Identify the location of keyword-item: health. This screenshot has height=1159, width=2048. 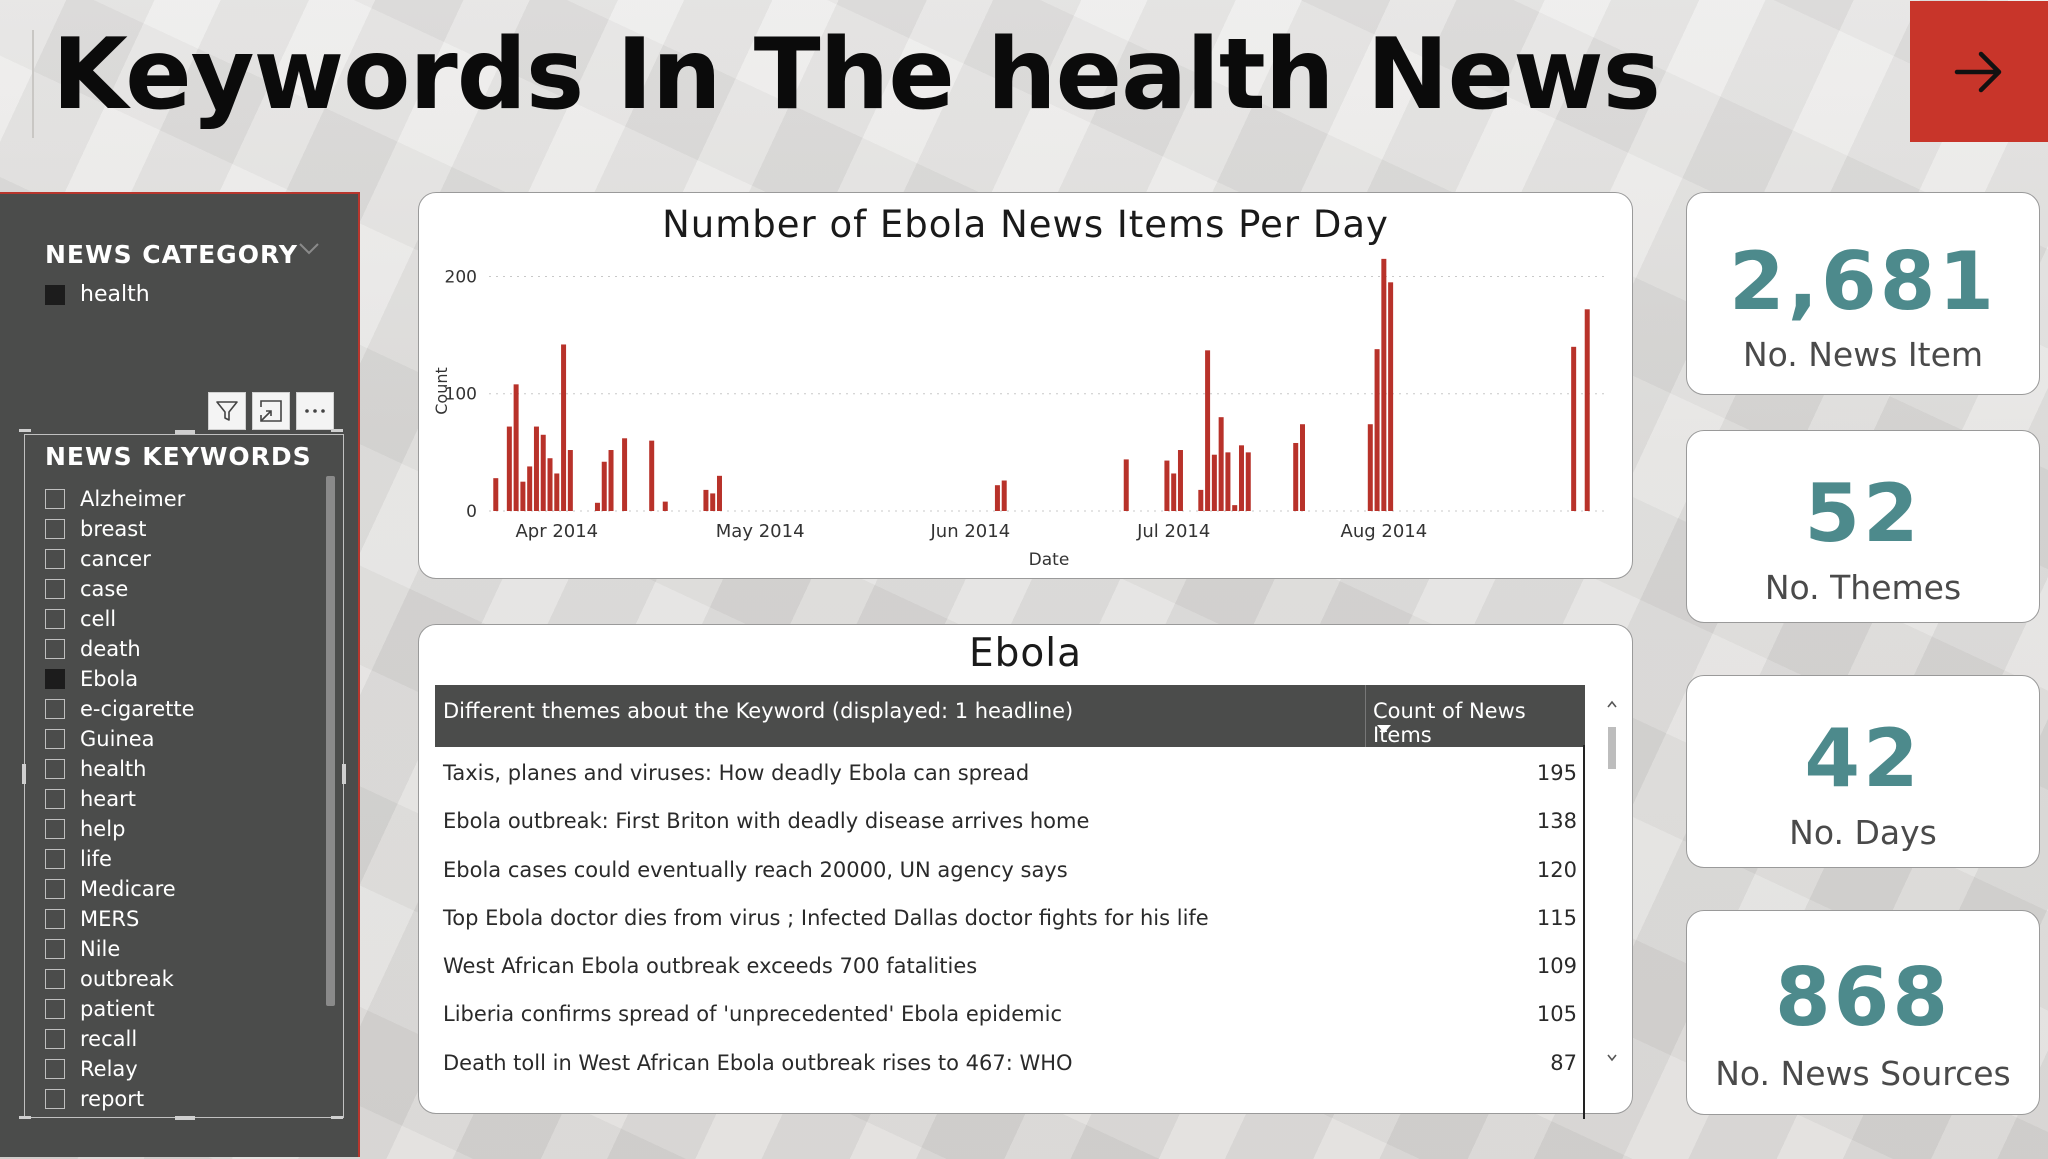
(120, 769).